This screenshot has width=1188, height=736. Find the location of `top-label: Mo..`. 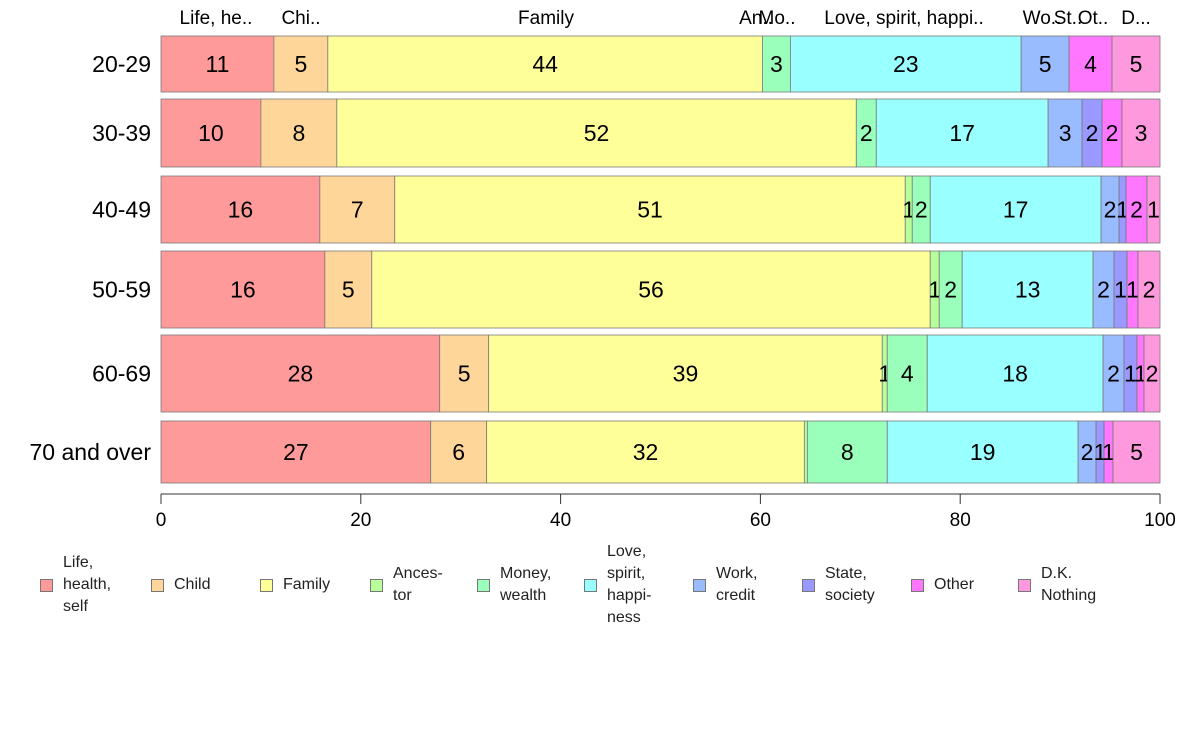

top-label: Mo.. is located at coordinates (777, 18).